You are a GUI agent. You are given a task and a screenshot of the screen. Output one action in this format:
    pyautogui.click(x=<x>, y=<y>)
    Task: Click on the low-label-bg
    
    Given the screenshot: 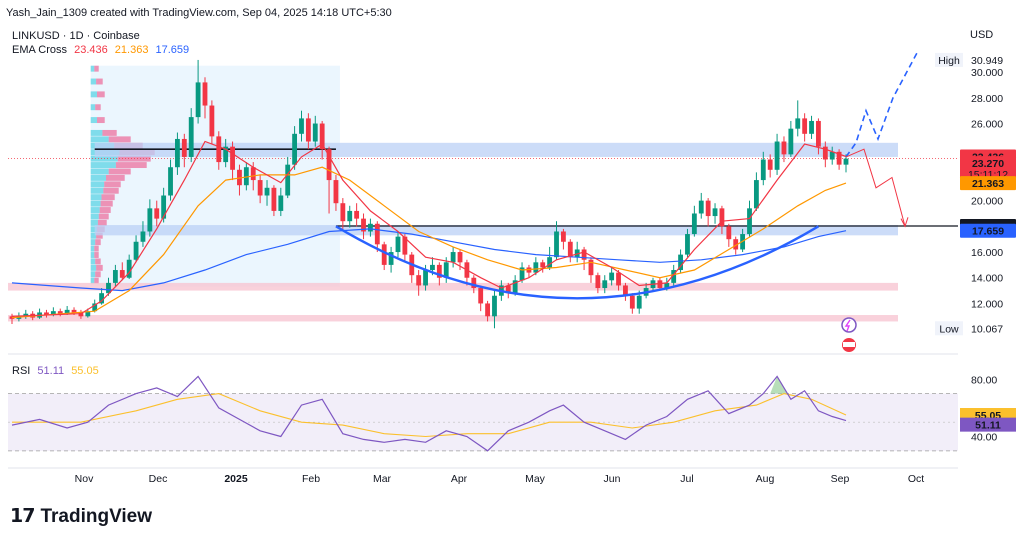 What is the action you would take?
    pyautogui.click(x=949, y=328)
    